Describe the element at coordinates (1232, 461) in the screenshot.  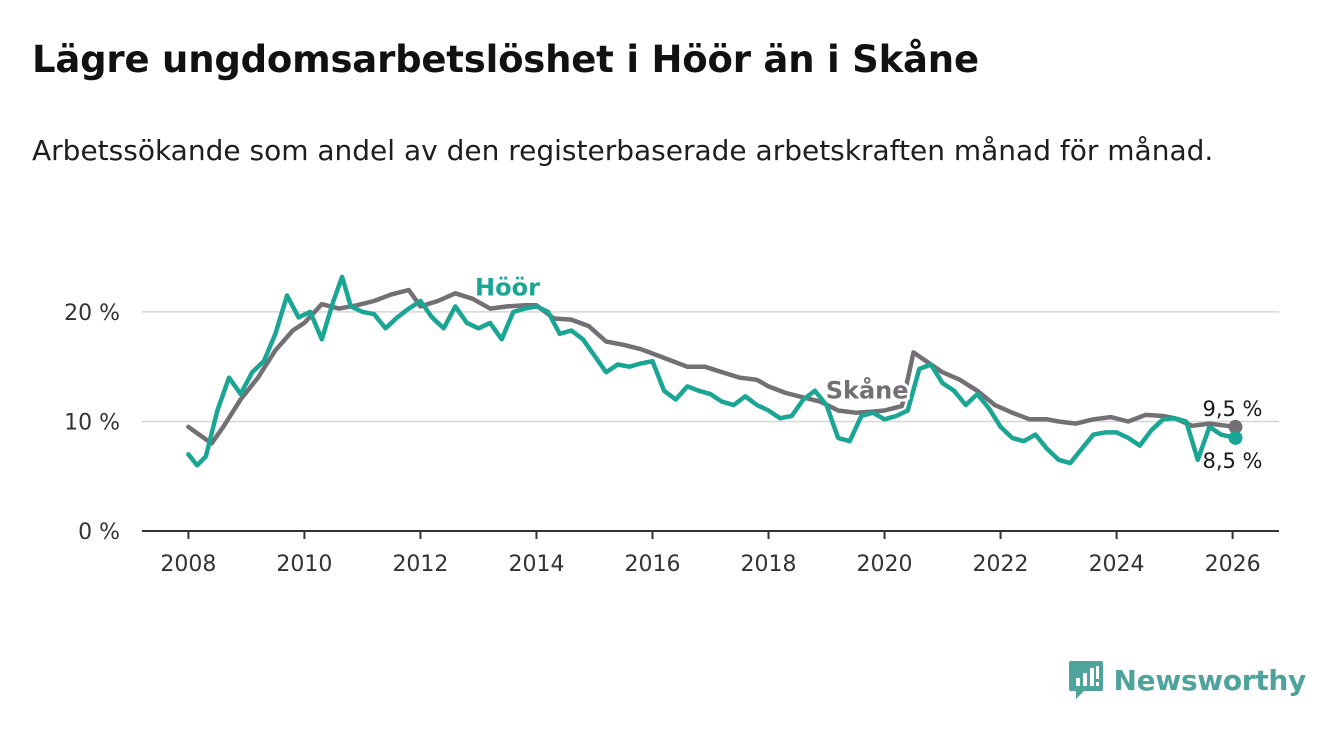
I see `end-label-hoor: 8,5 %` at that location.